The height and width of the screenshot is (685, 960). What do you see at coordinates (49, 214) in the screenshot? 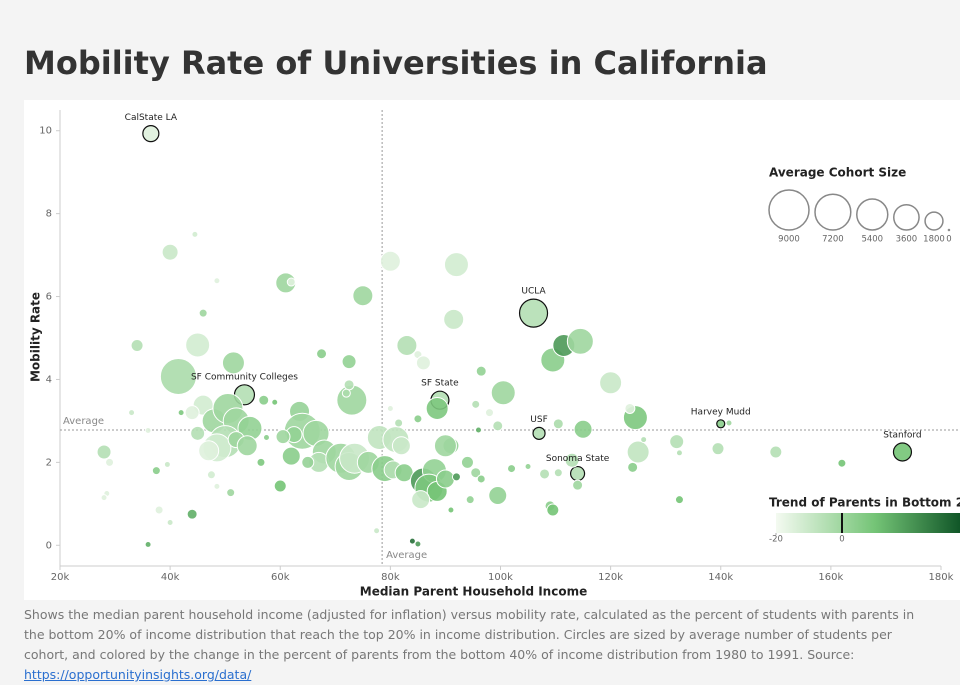
I see `y-tick-label: 8` at bounding box center [49, 214].